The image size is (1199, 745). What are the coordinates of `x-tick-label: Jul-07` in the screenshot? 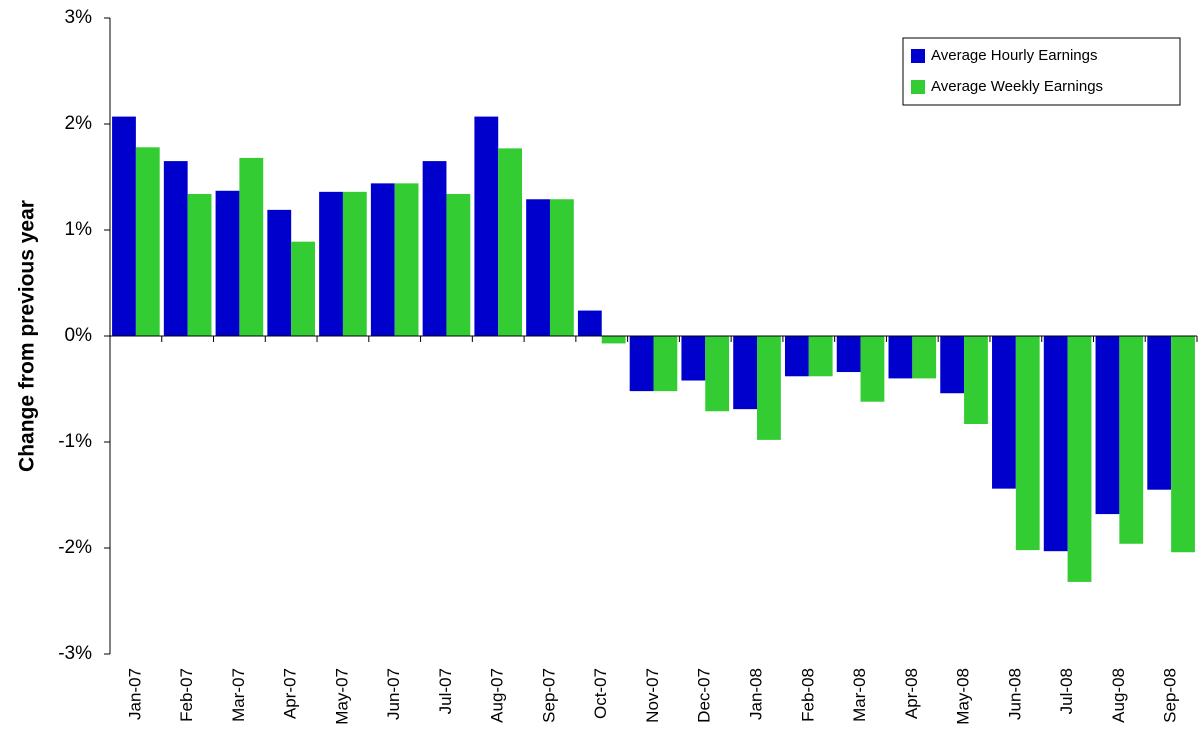 It's located at (445, 691).